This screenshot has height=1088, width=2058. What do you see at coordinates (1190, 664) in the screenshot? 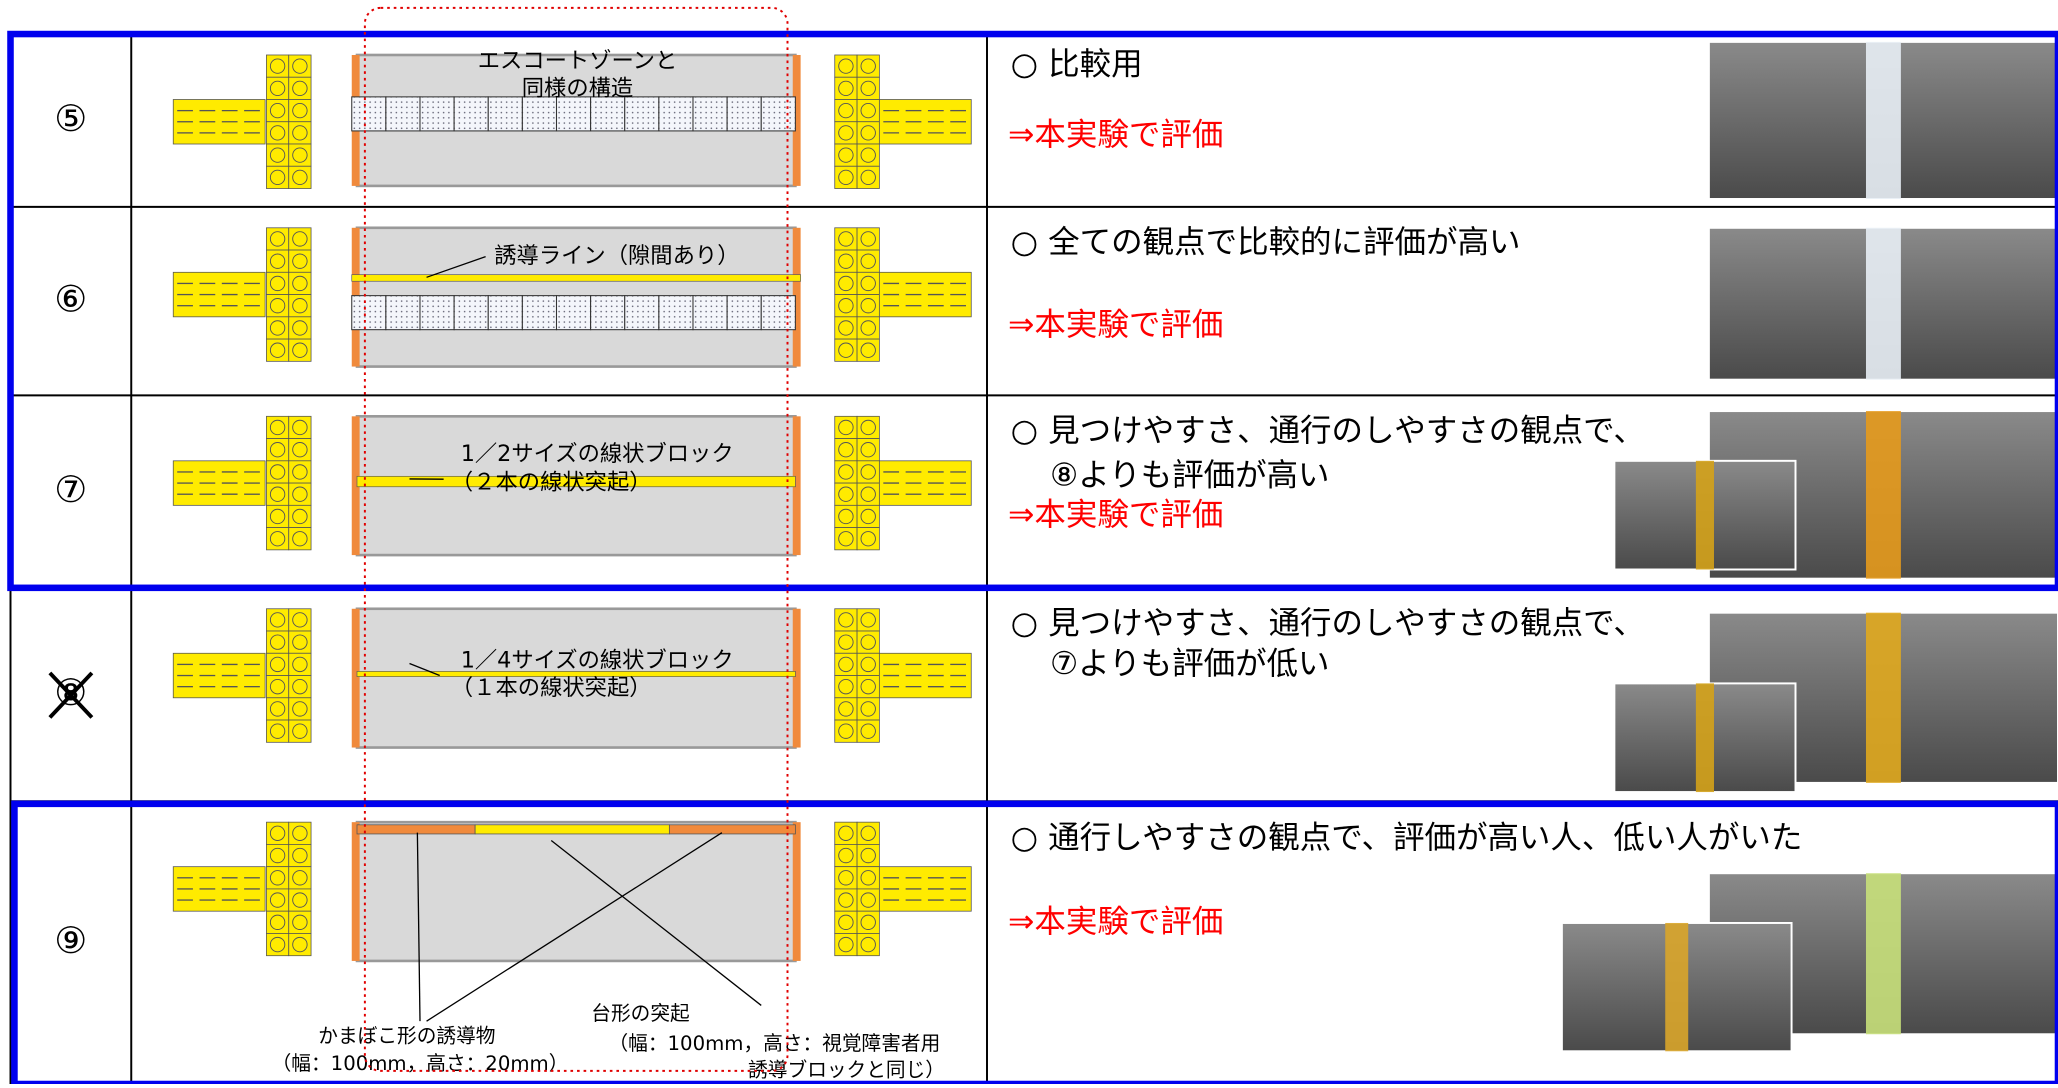
I see `comment: ⑦よりも評価が低い` at bounding box center [1190, 664].